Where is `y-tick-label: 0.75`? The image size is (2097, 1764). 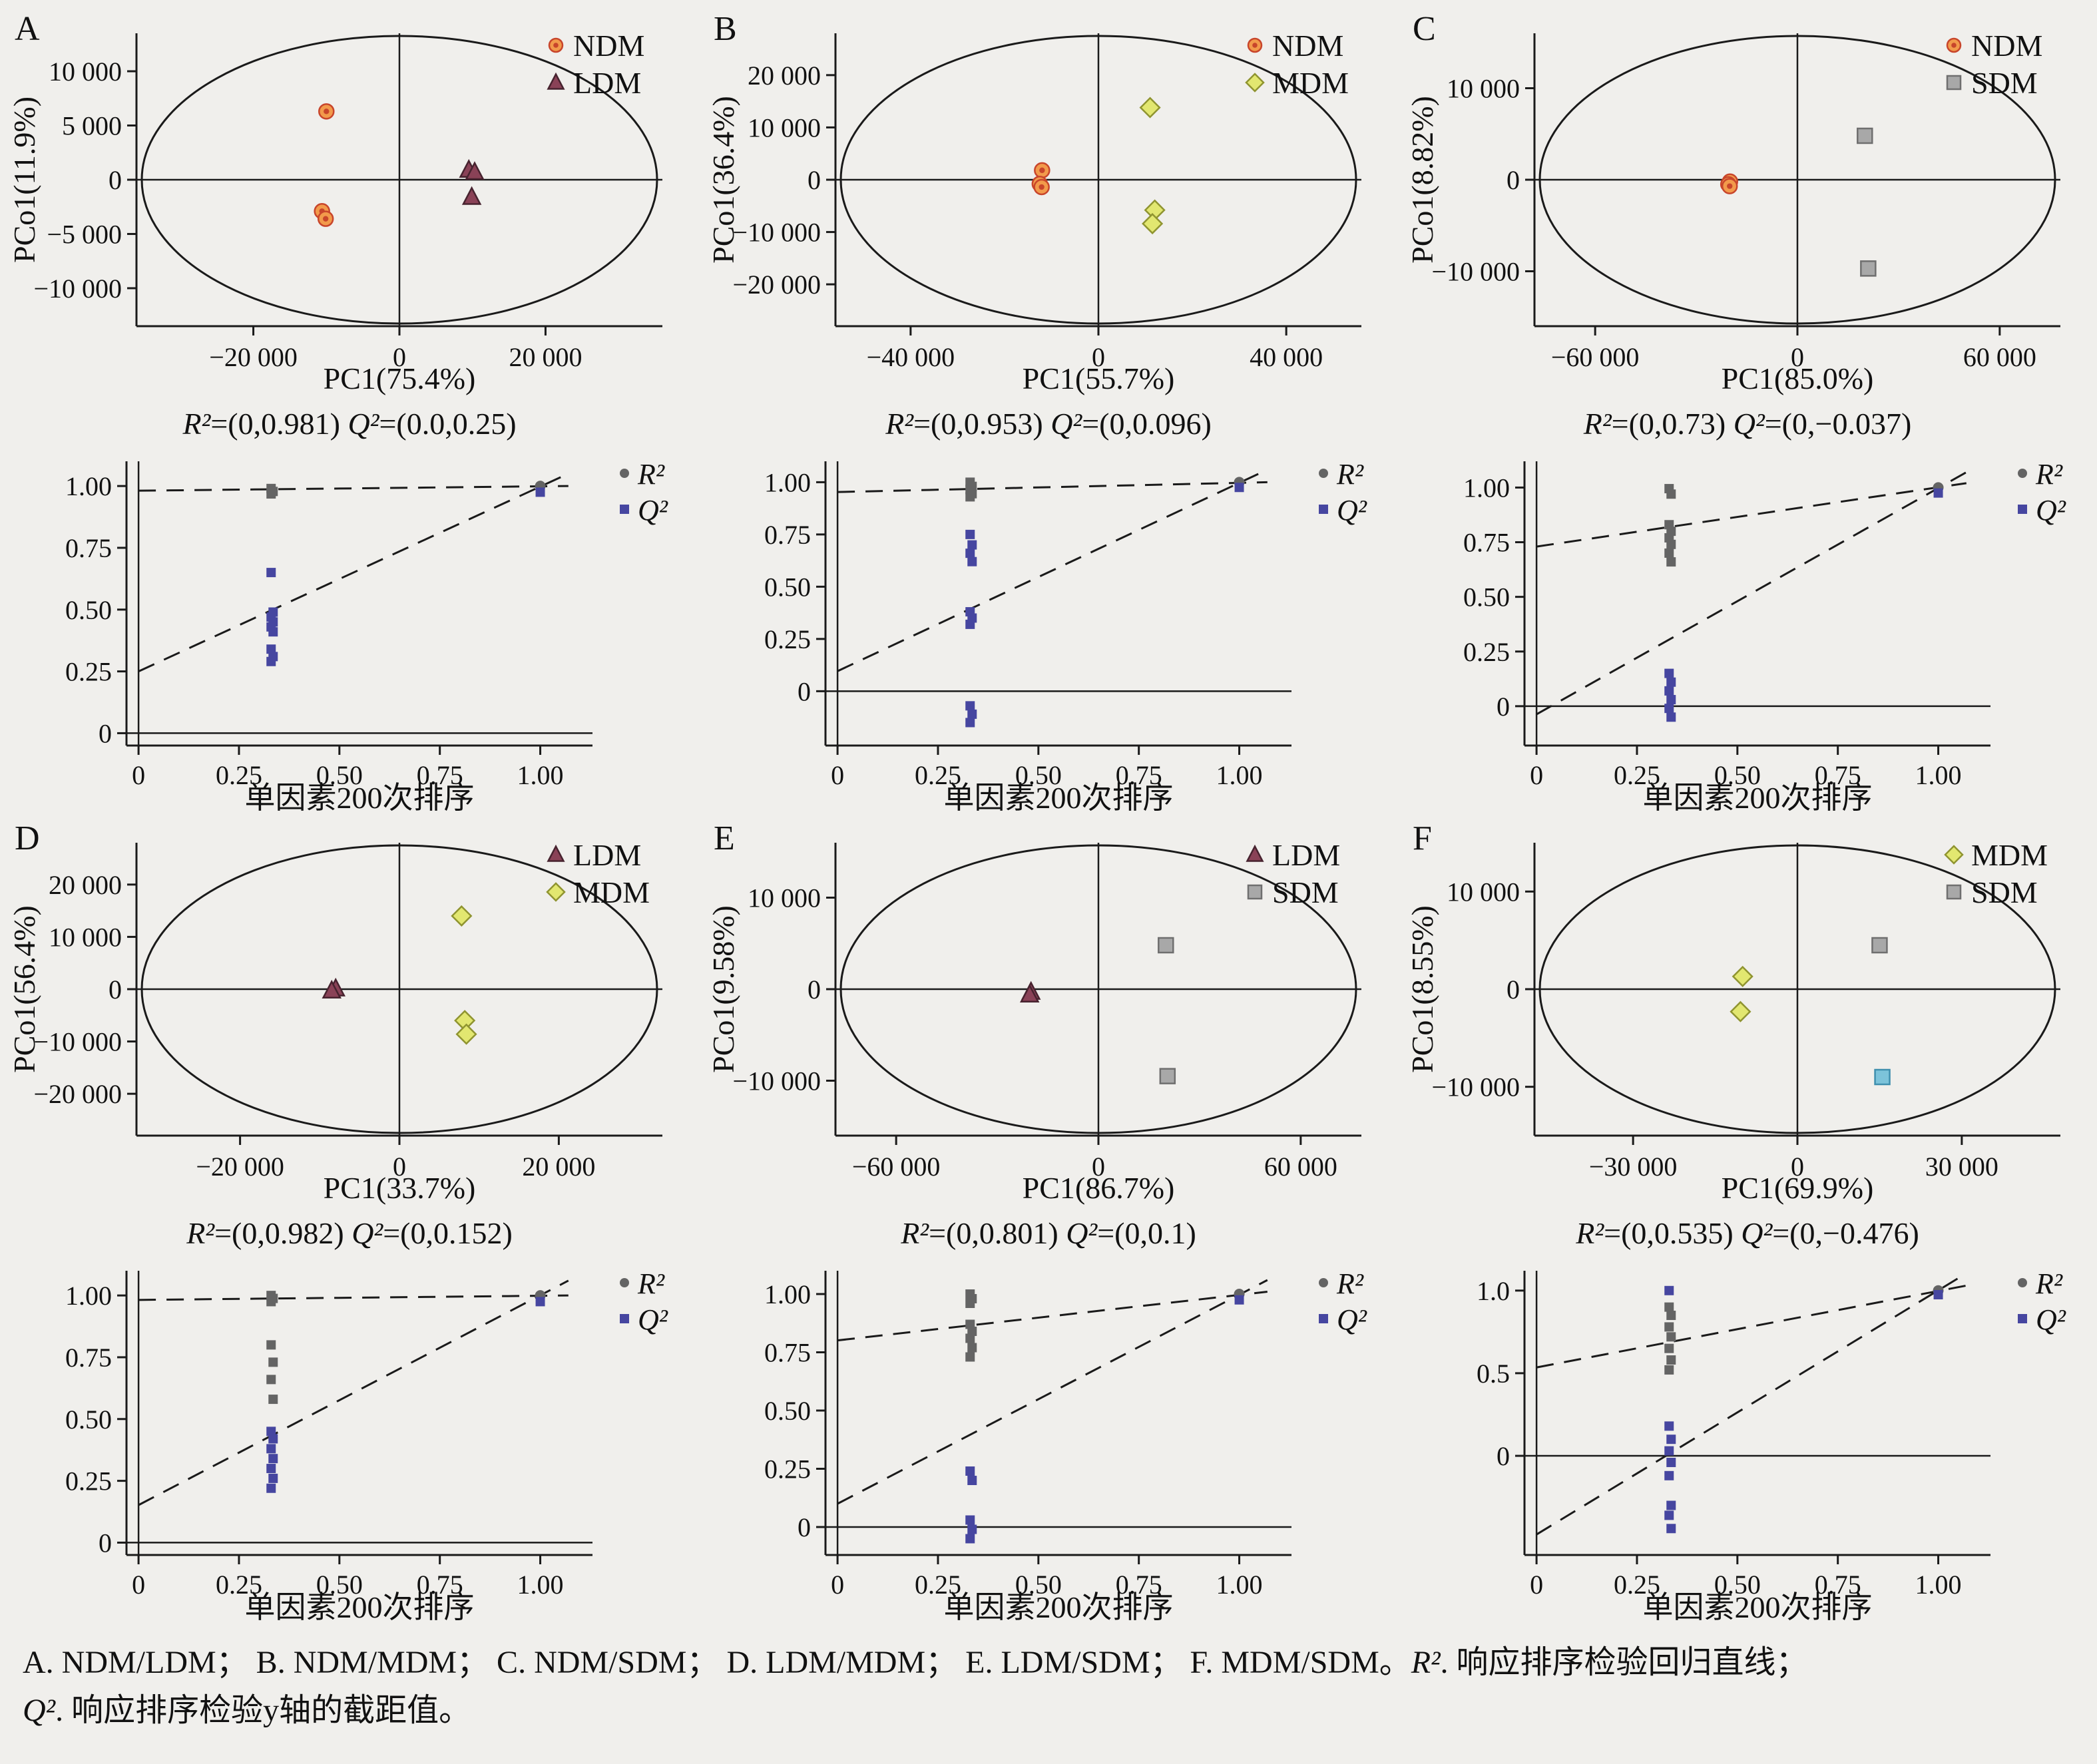 y-tick-label: 0.75 is located at coordinates (88, 548).